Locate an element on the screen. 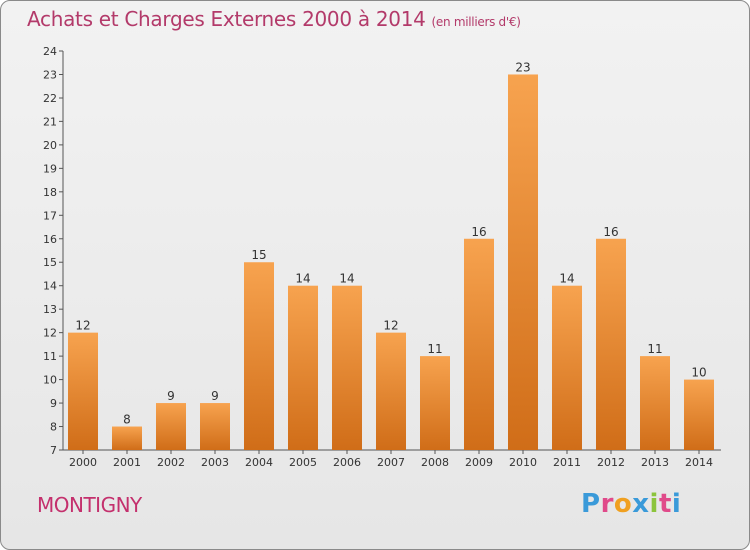 This screenshot has width=750, height=550. x-tick-label: 2014 is located at coordinates (699, 462).